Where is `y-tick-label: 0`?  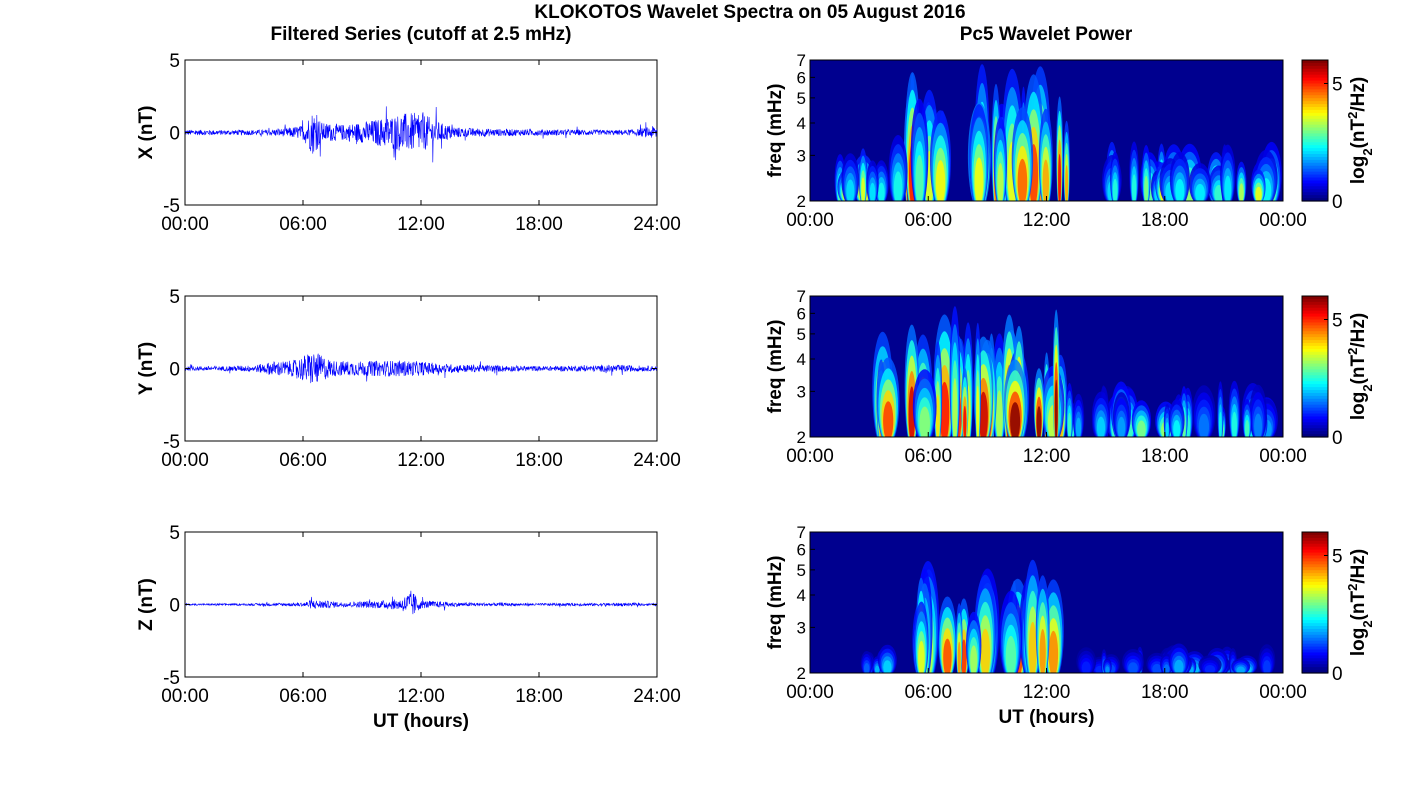
y-tick-label: 0 is located at coordinates (174, 606).